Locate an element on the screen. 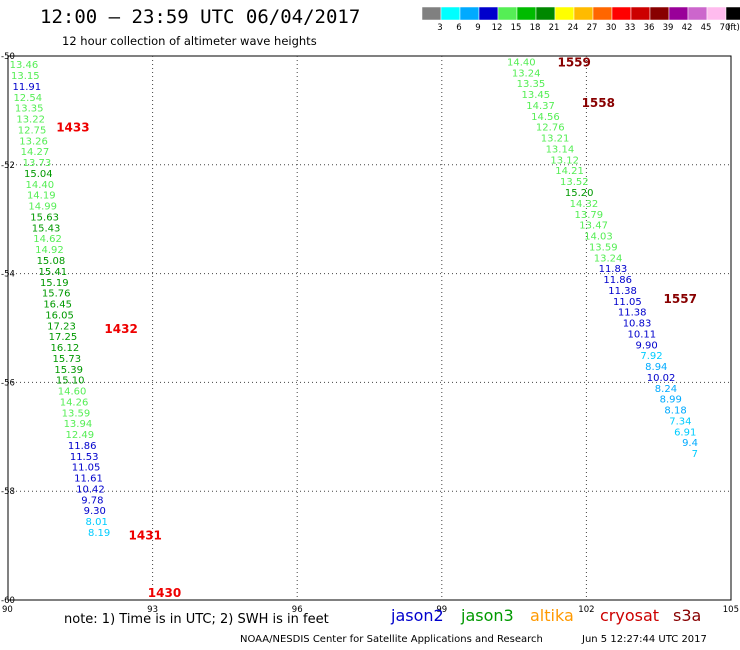 The height and width of the screenshot is (650, 740). swh-value: 15.76 is located at coordinates (56, 294).